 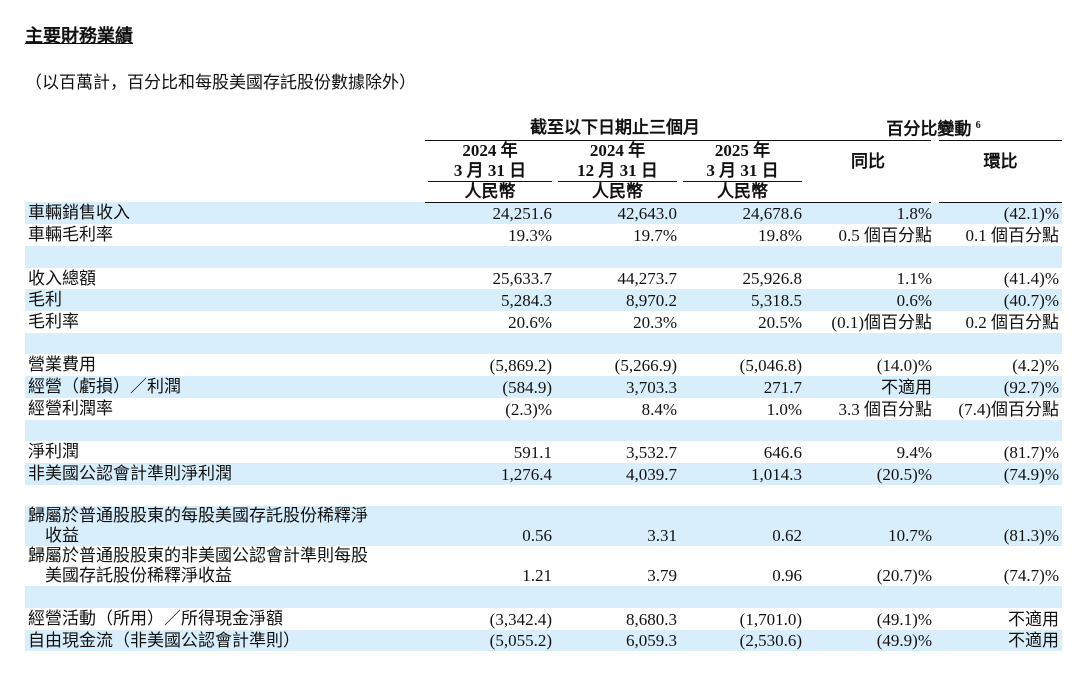 What do you see at coordinates (520, 366) in the screenshot?
I see `cell-value: (5,869.2)` at bounding box center [520, 366].